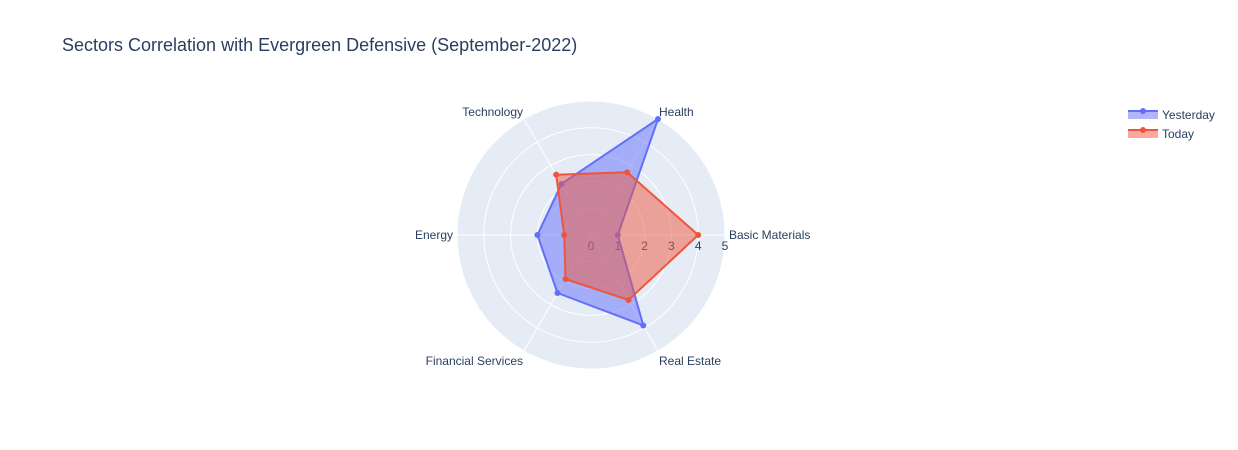 Image resolution: width=1238 pixels, height=450 pixels. Describe the element at coordinates (676, 112) in the screenshot. I see `category-label: Health` at that location.